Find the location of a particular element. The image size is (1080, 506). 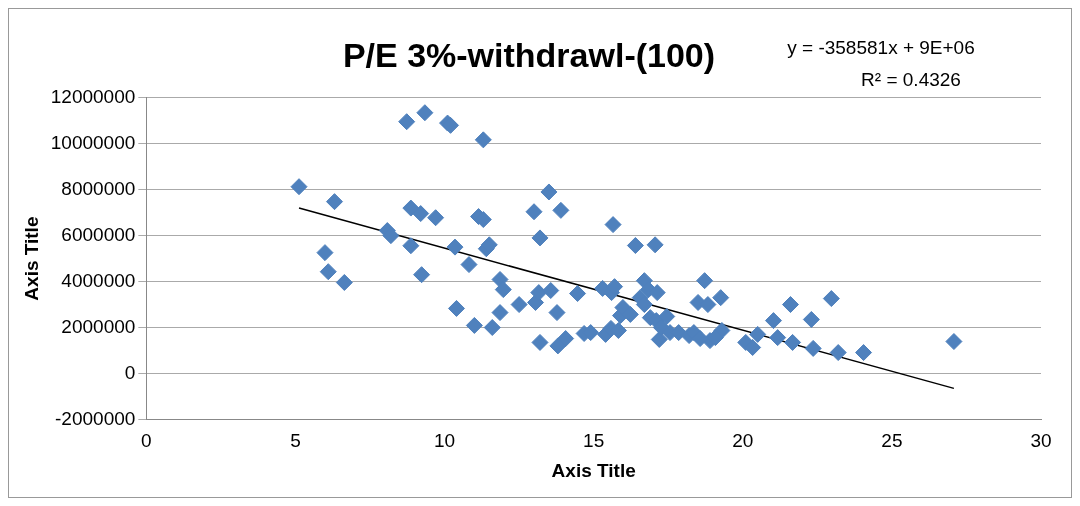

chart-title: P/E 3%-withdrawl-(100) is located at coordinates (529, 54).